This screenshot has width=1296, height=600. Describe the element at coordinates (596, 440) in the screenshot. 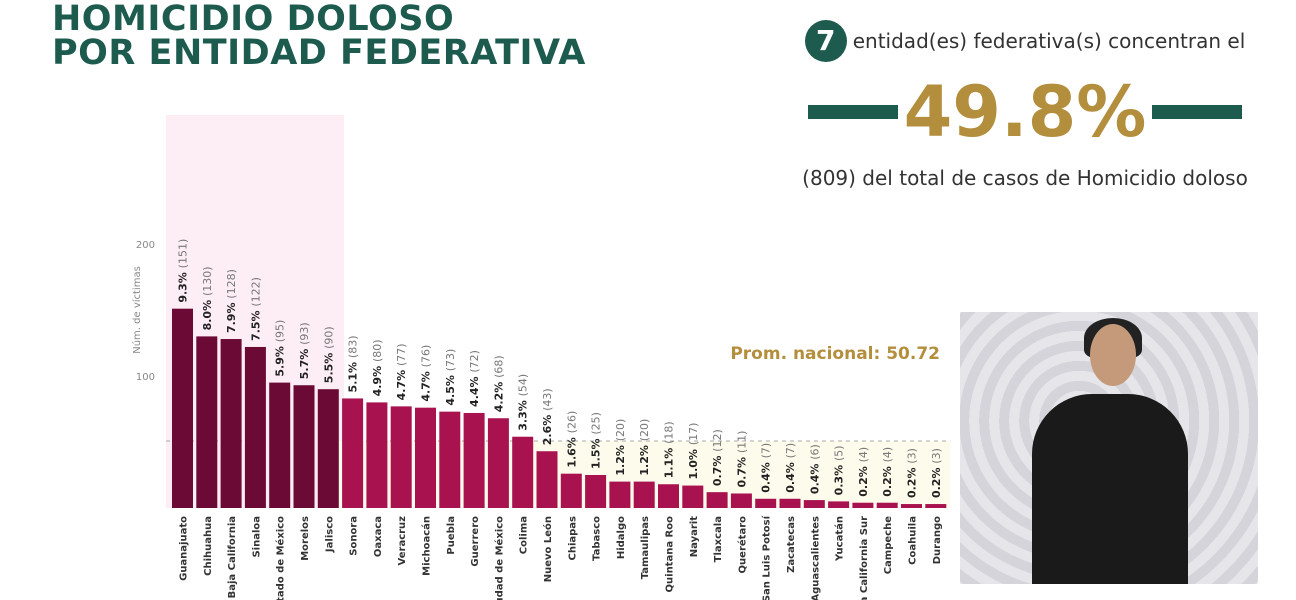

I see `data-label: 1.5% (25)` at that location.